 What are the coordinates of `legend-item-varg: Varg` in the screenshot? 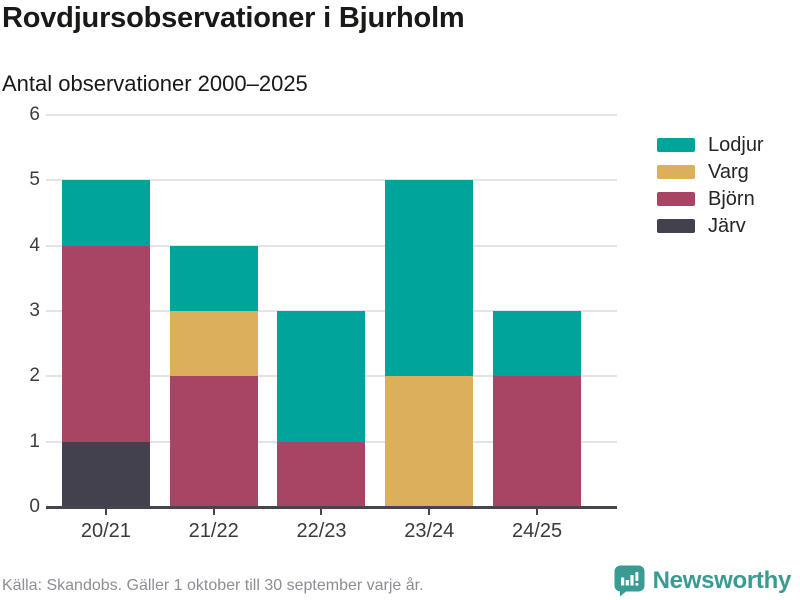 It's located at (710, 171).